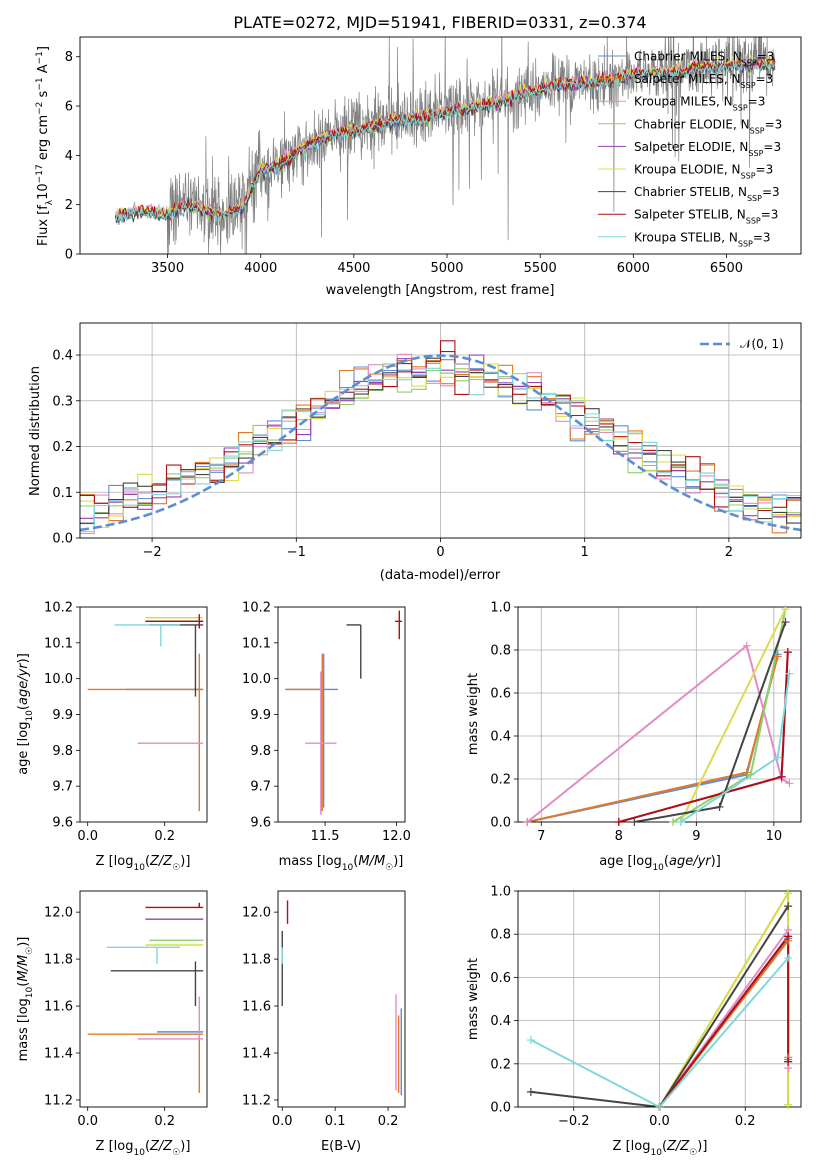  Describe the element at coordinates (58, 960) in the screenshot. I see `y-tick-label: 11.8` at that location.